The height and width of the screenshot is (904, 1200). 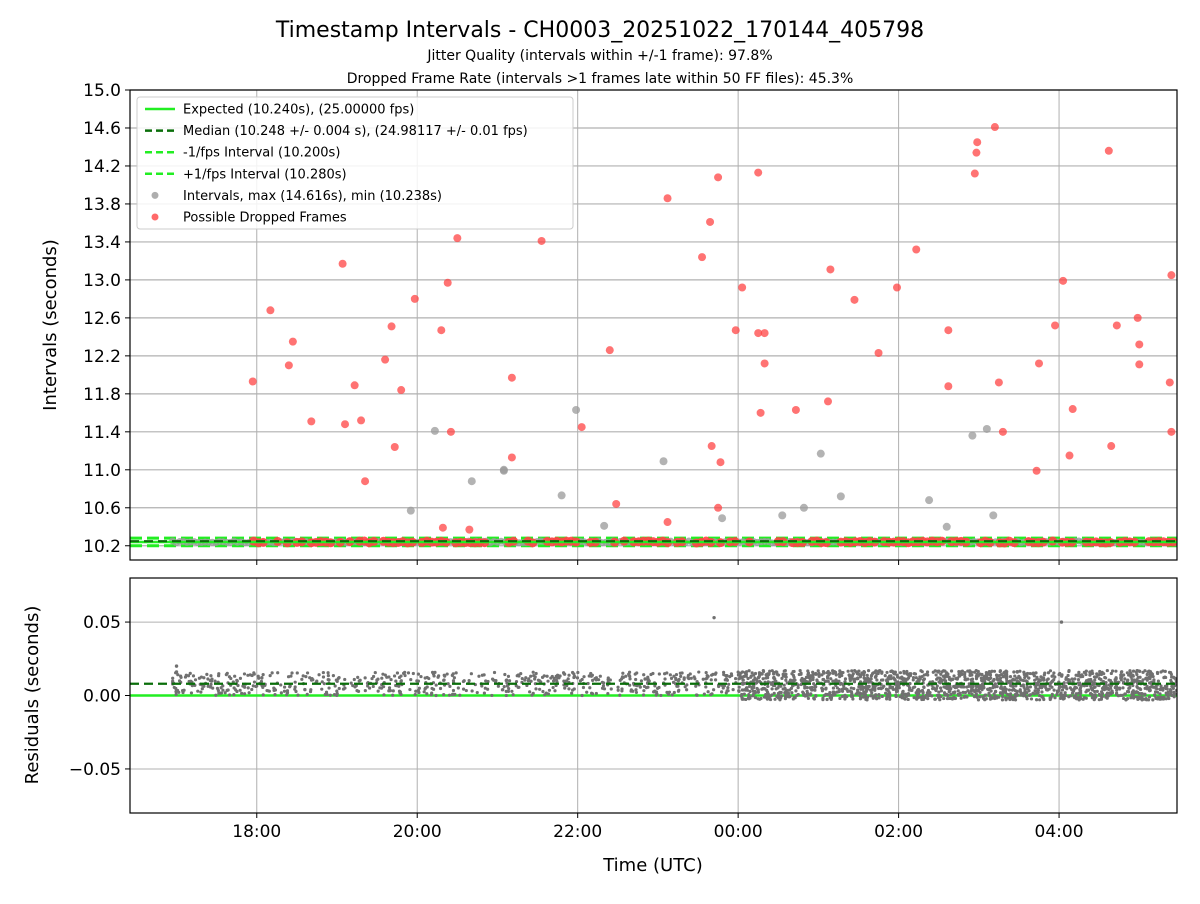 I want to click on intervals-y-tick-label: 10.2, so click(x=102, y=547).